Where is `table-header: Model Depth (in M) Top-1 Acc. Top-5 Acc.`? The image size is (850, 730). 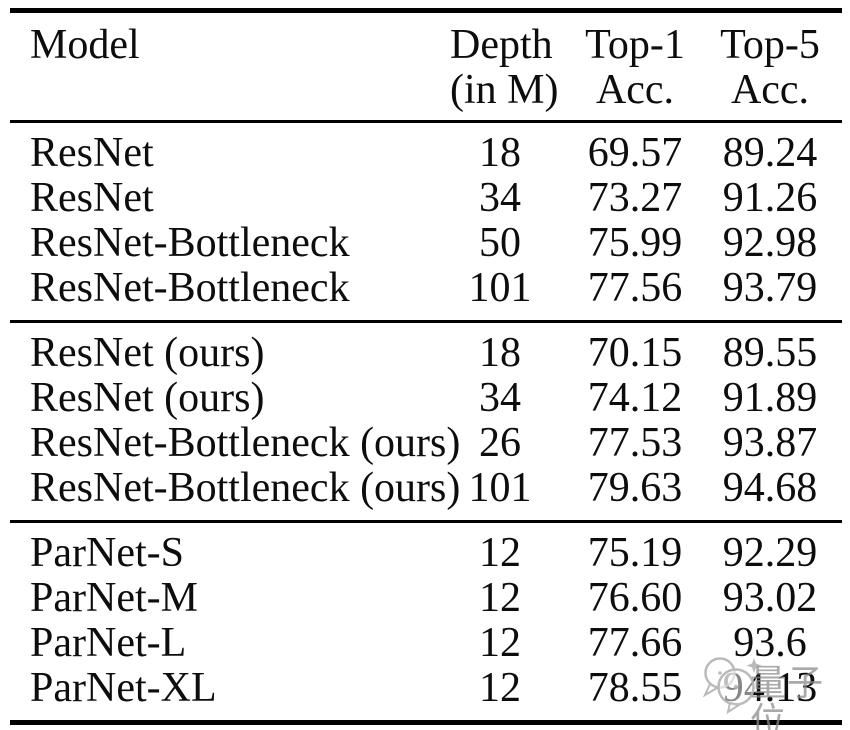 table-header: Model Depth (in M) Top-1 Acc. Top-5 Acc. is located at coordinates (426, 66).